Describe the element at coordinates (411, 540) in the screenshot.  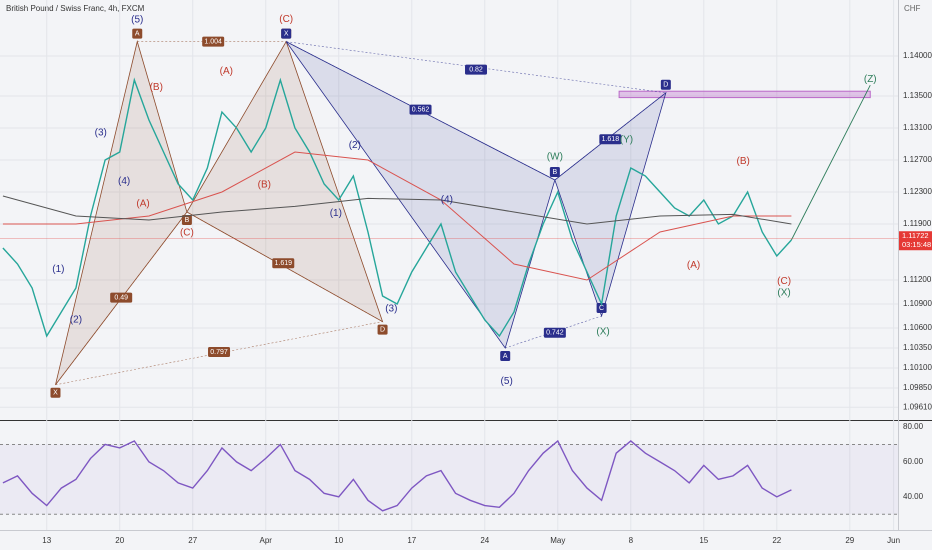
I see `x-tick-label: 17` at that location.